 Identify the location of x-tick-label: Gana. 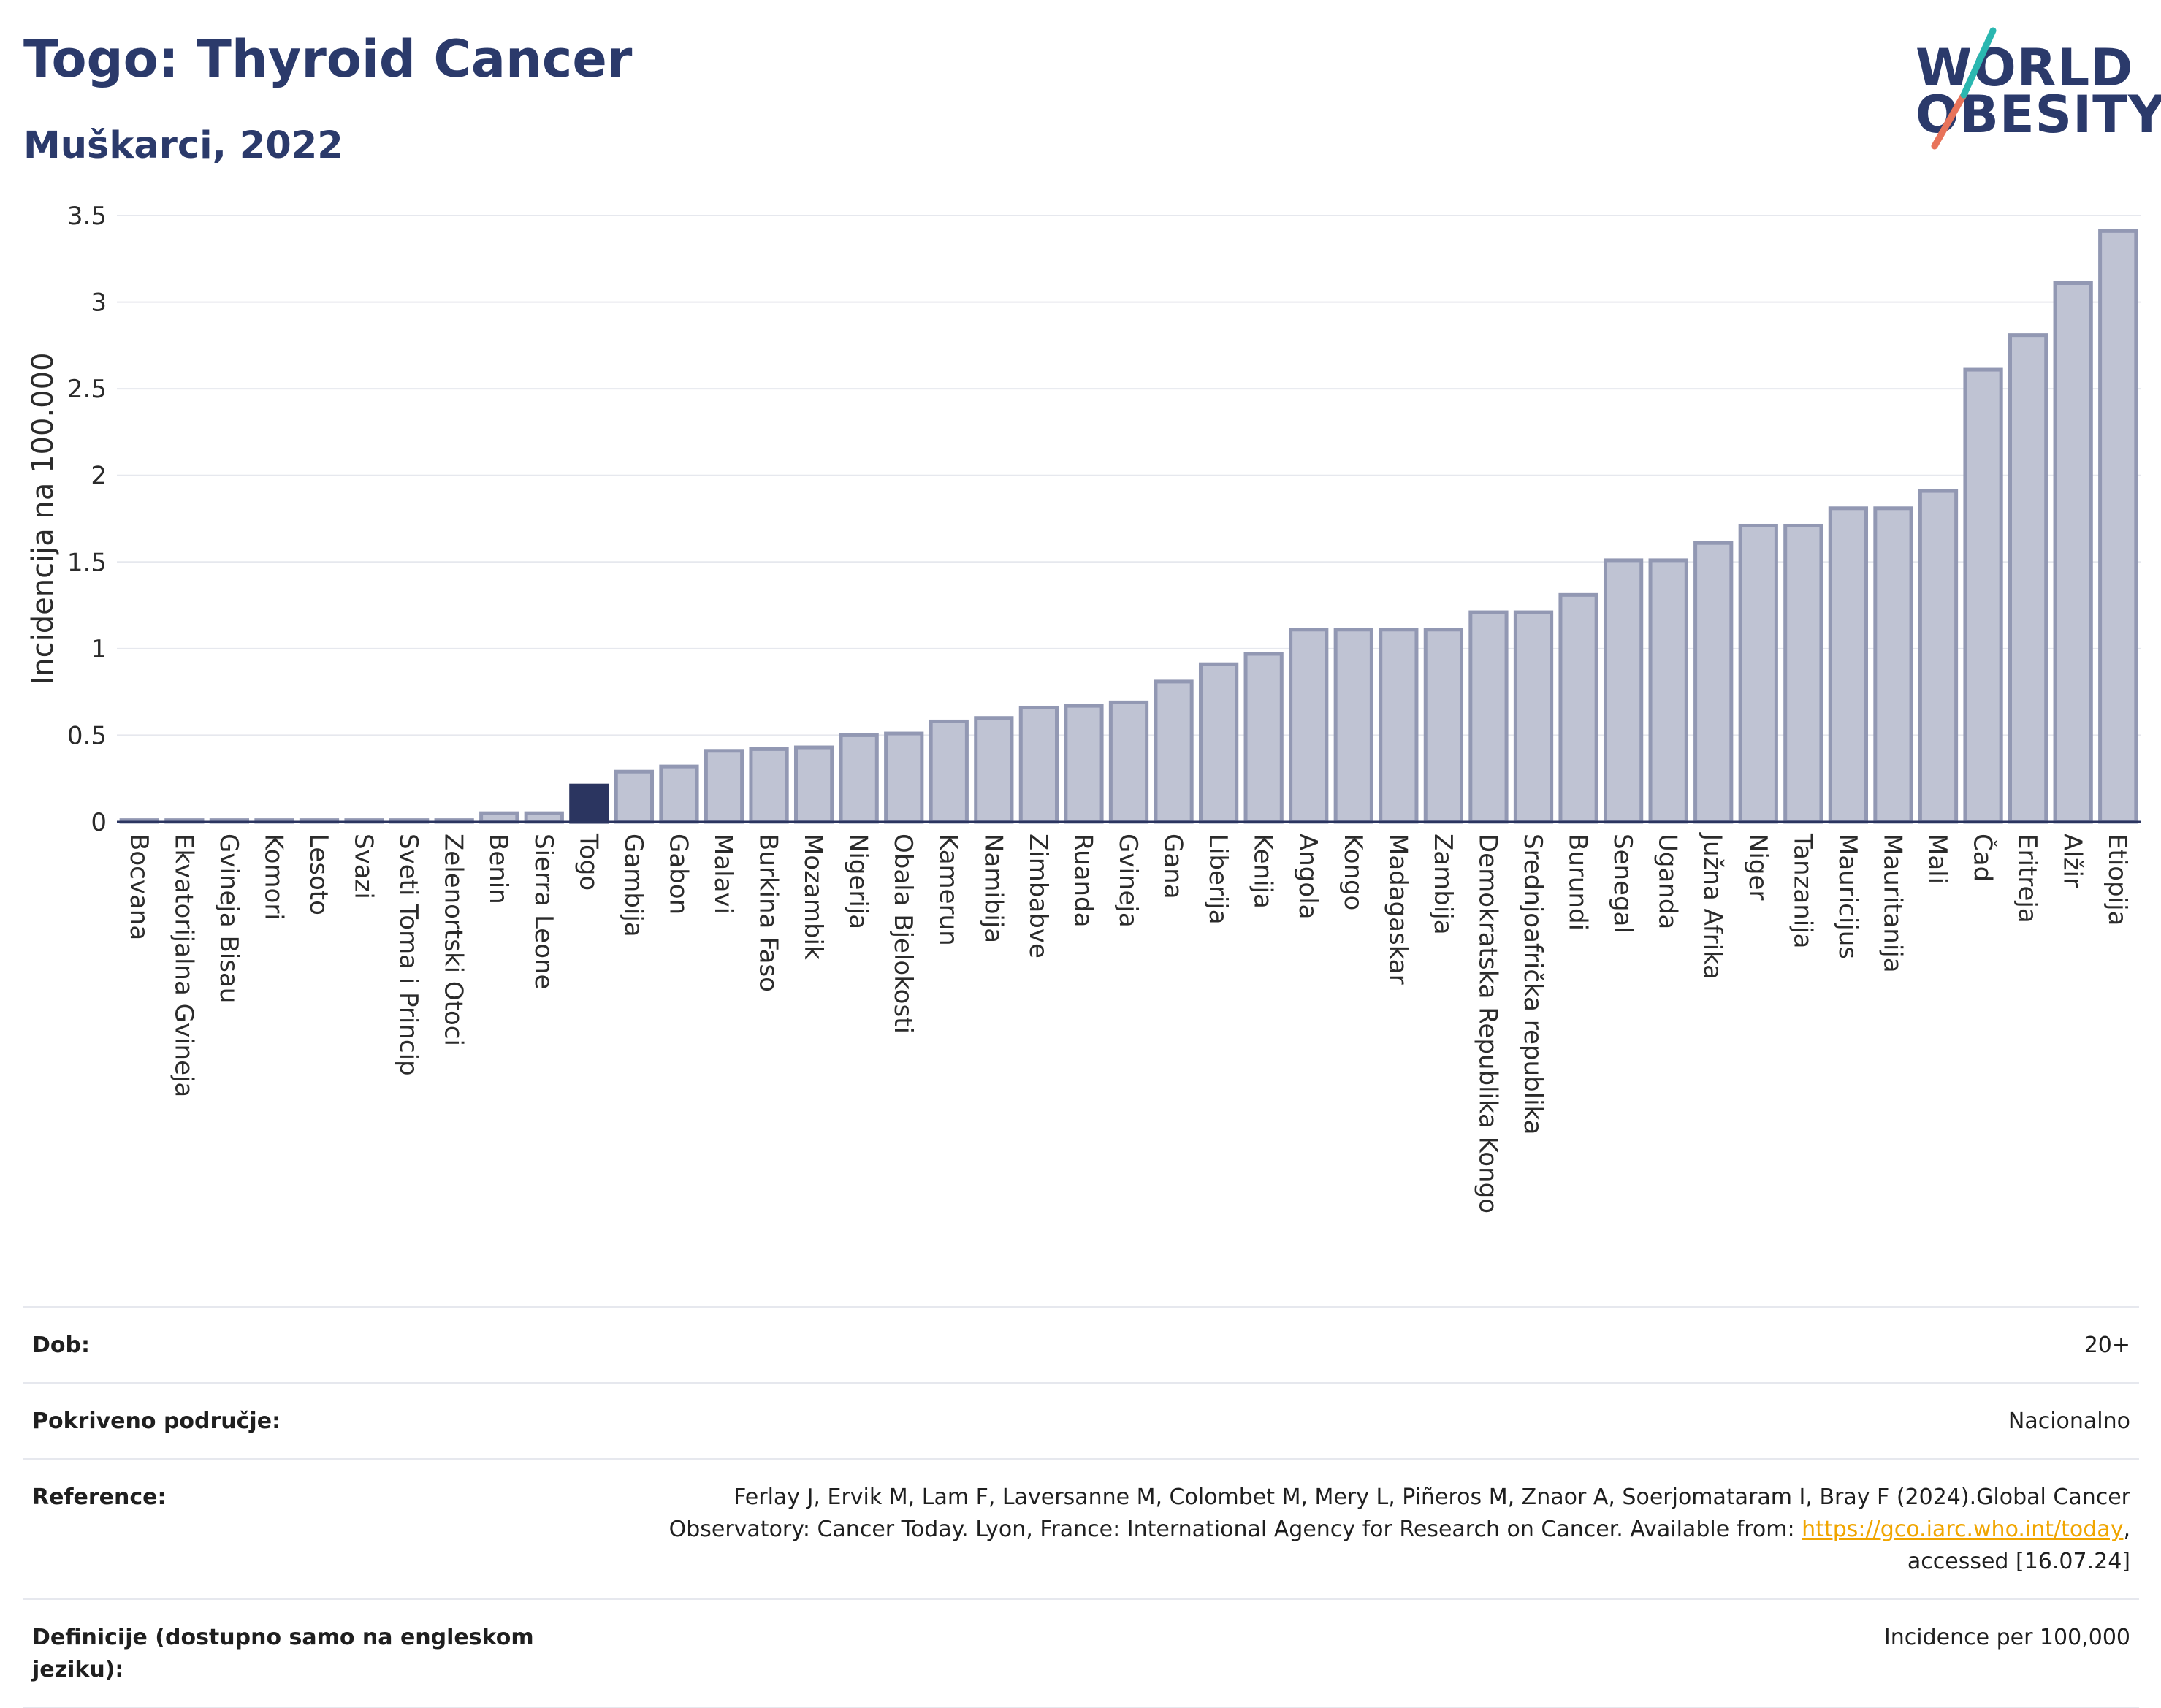
(1173, 866).